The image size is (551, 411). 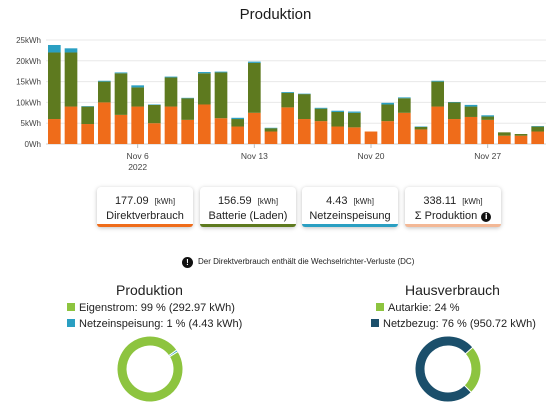 What do you see at coordinates (248, 207) in the screenshot?
I see `card-battery-charge: 156.59 [kWh] Batterie (Laden)` at bounding box center [248, 207].